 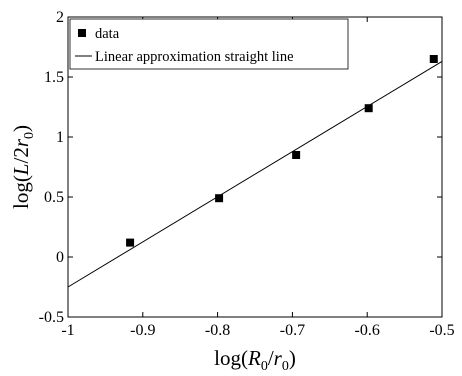 What do you see at coordinates (60, 257) in the screenshot?
I see `y-tick-label: 0` at bounding box center [60, 257].